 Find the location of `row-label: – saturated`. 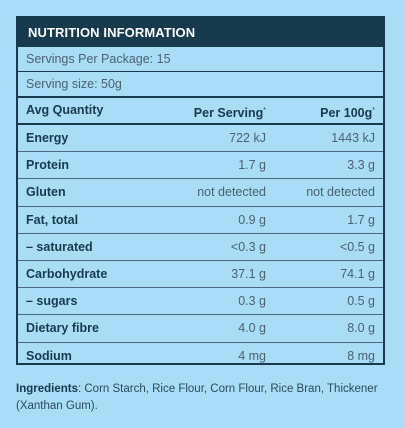

row-label: – saturated is located at coordinates (59, 246).